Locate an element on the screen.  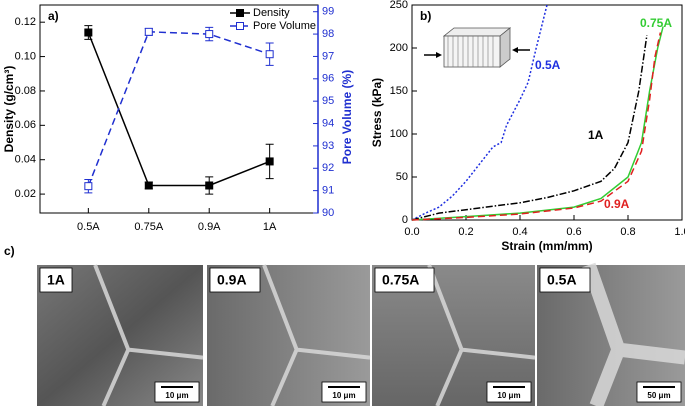
y2-tick-label: 92 is located at coordinates (328, 168).